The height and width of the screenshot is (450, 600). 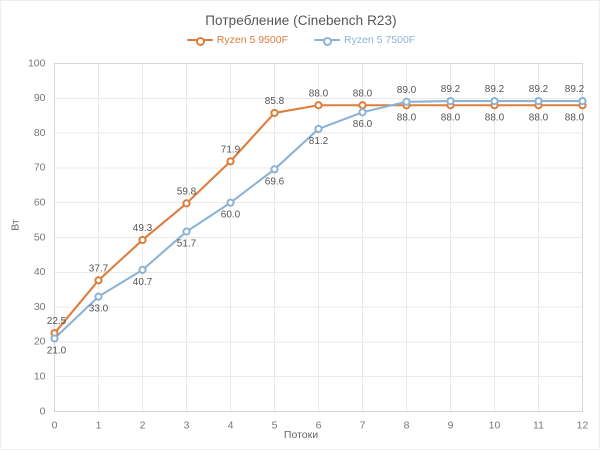 What do you see at coordinates (319, 426) in the screenshot?
I see `x-tick-label: 6` at bounding box center [319, 426].